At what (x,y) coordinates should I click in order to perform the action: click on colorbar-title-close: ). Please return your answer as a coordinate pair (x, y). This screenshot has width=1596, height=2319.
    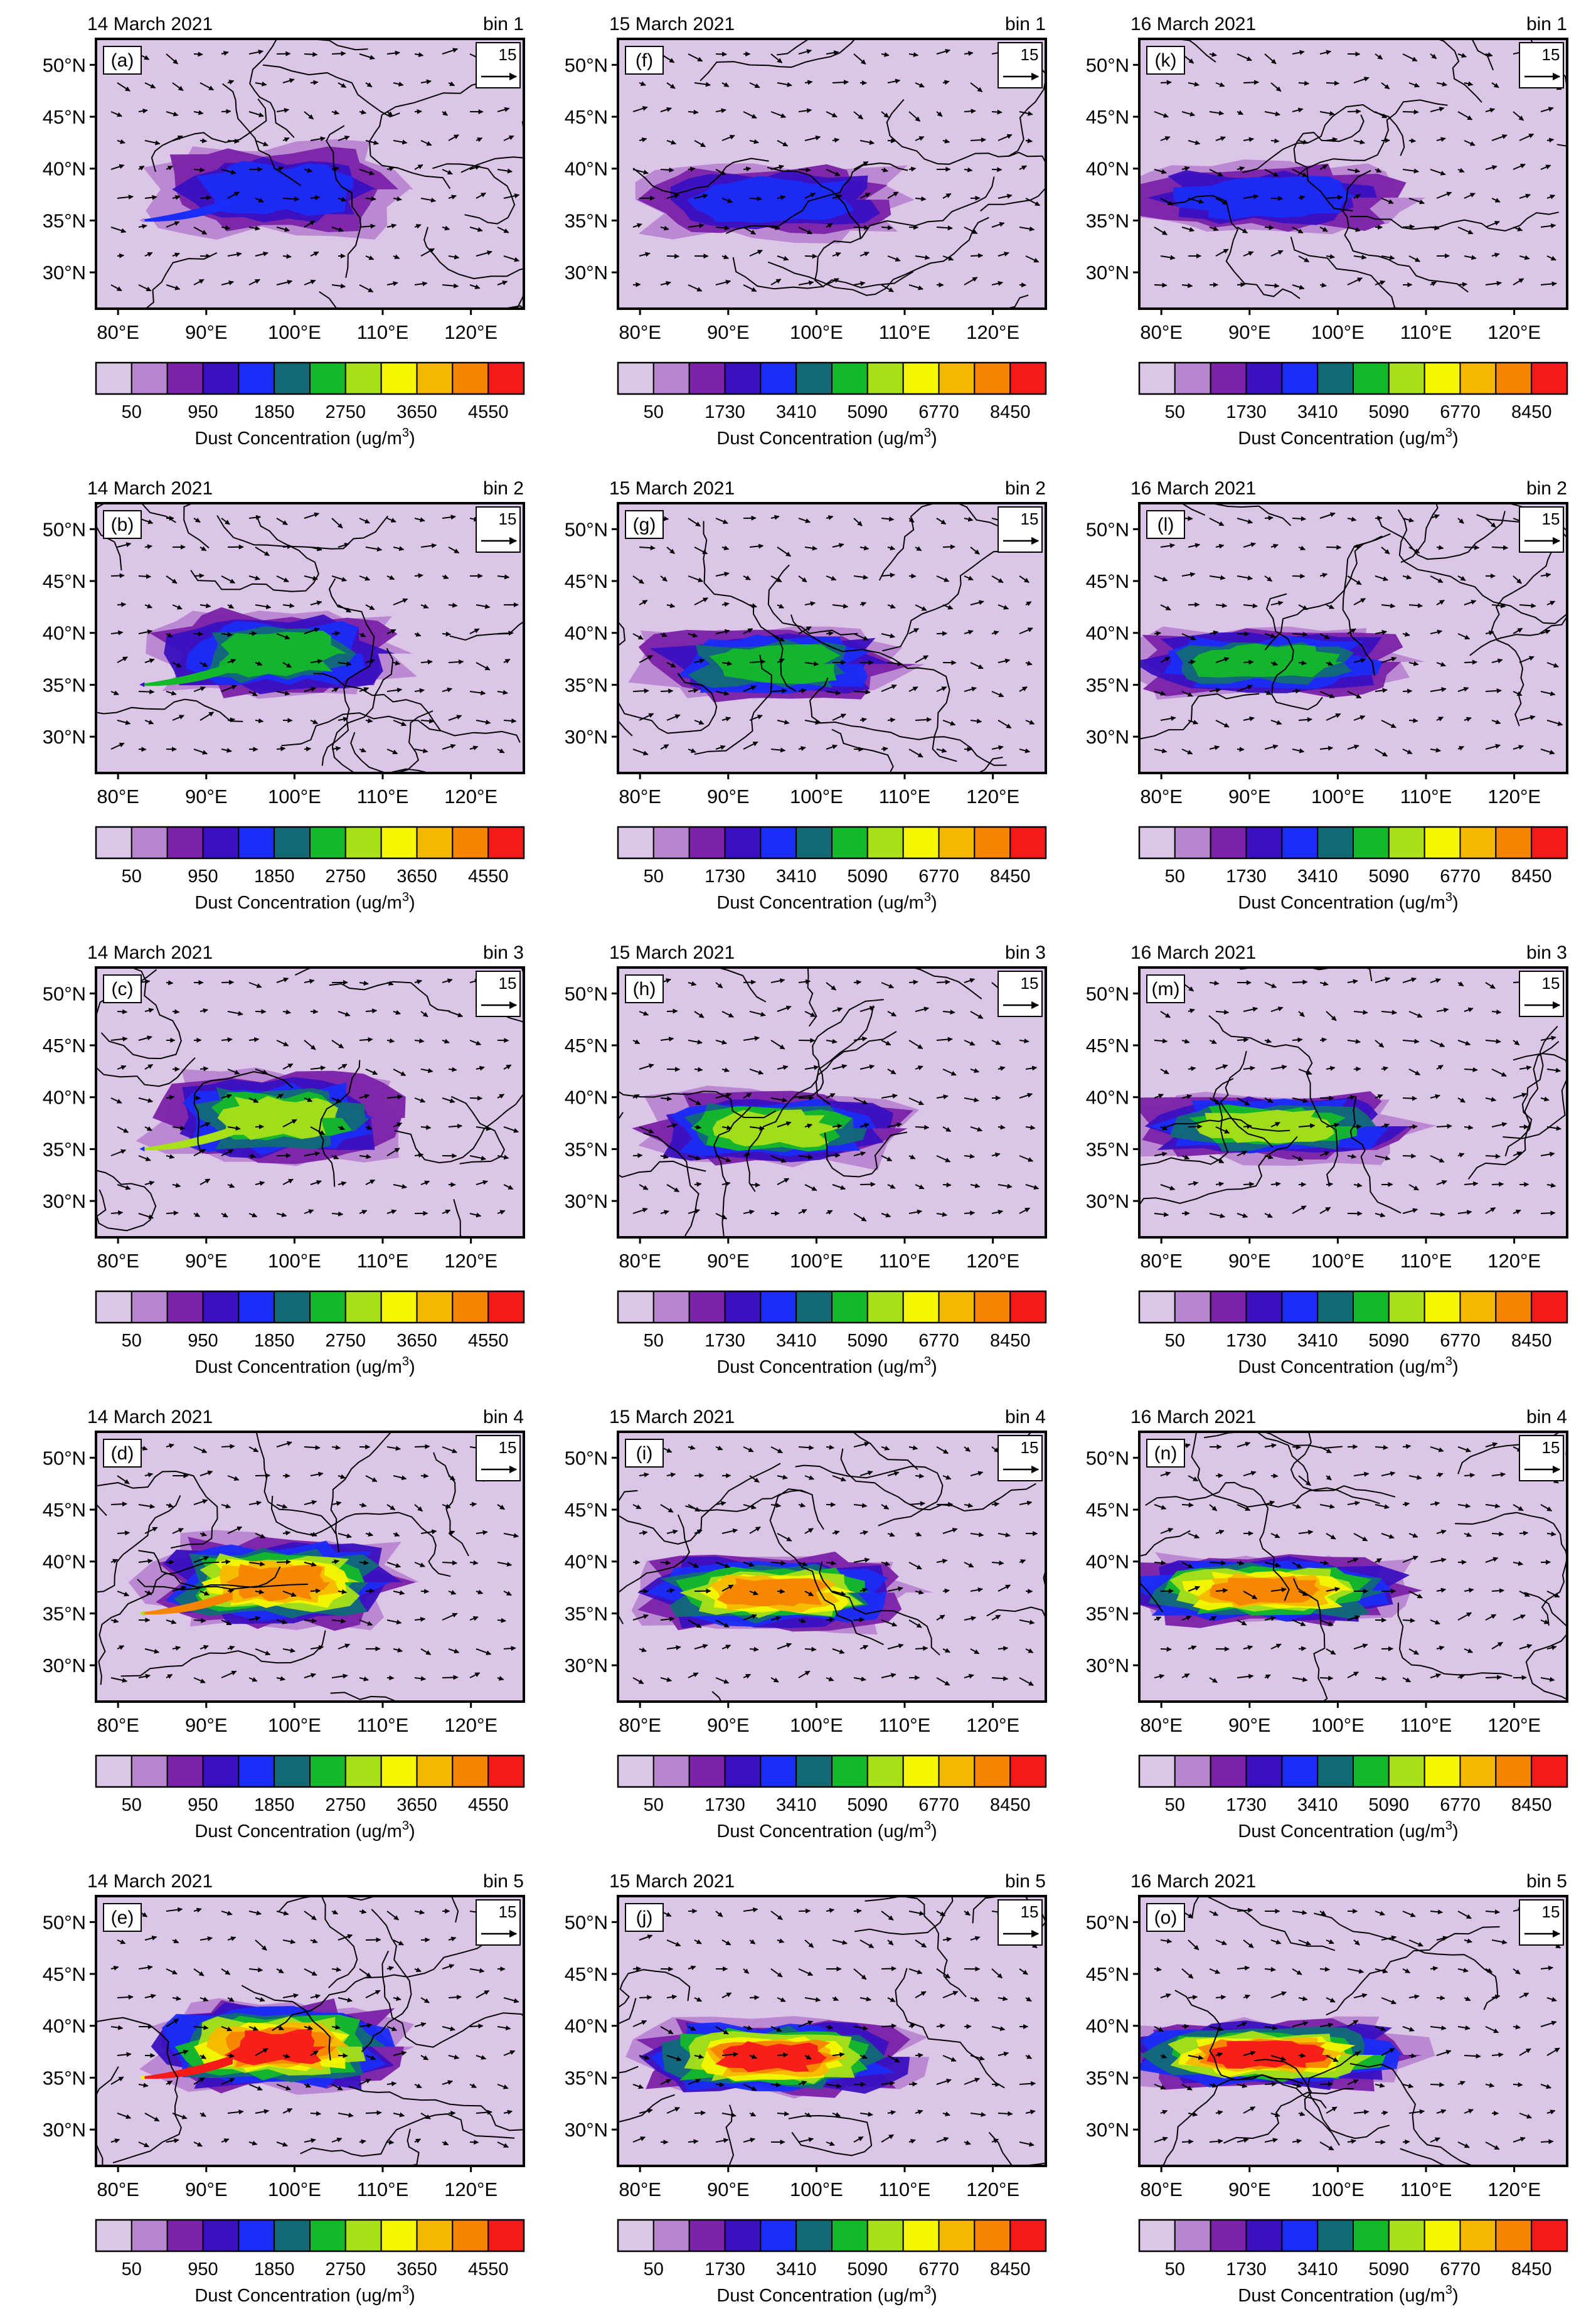
    Looking at the image, I should click on (934, 903).